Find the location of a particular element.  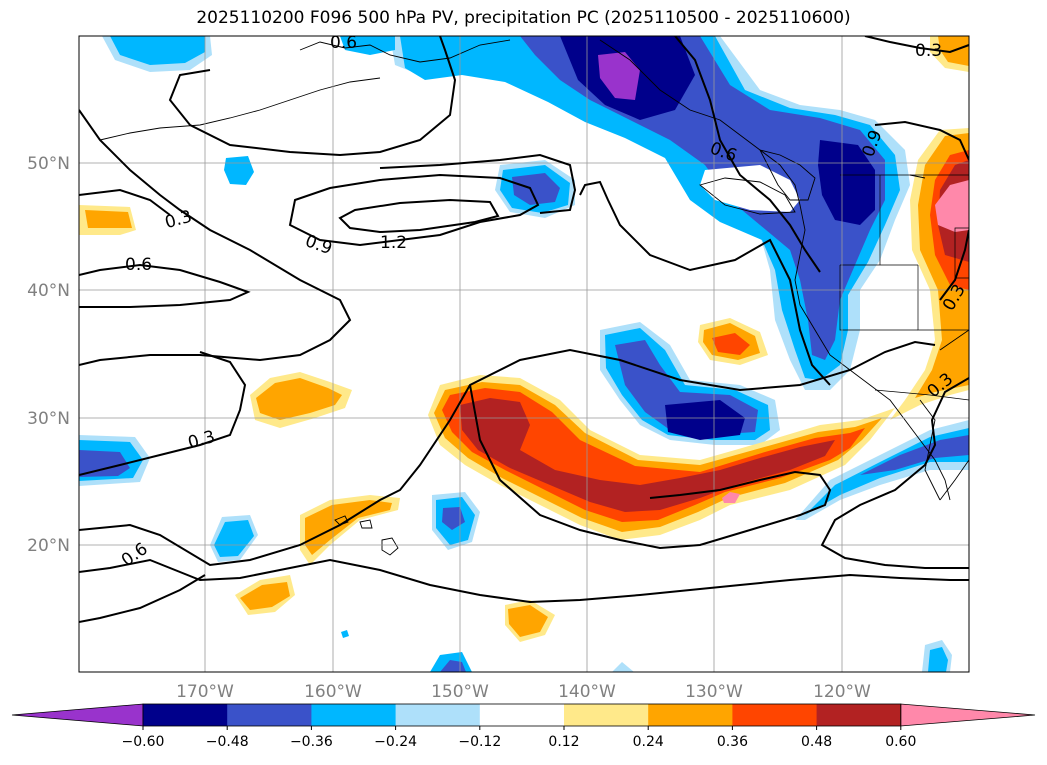

lat-label: 50°N is located at coordinates (48, 164).